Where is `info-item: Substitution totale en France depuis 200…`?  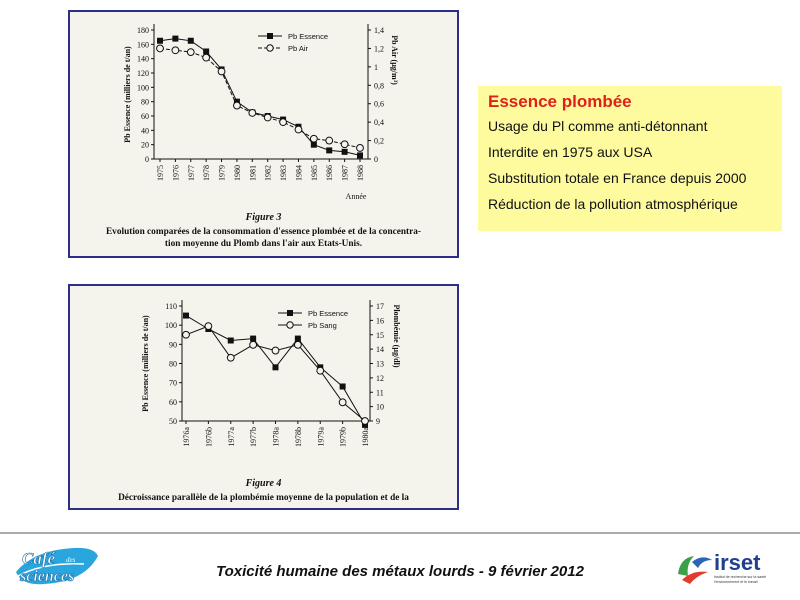
info-item: Substitution totale en France depuis 200… is located at coordinates (617, 178).